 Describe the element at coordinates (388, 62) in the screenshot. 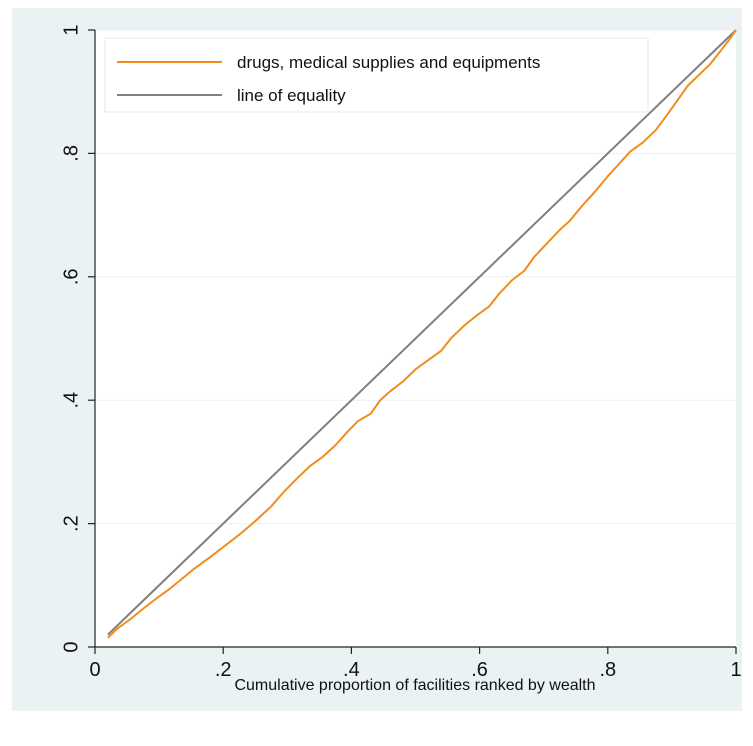

I see `legend-label-0: drugs, medical supplies and equipments` at that location.